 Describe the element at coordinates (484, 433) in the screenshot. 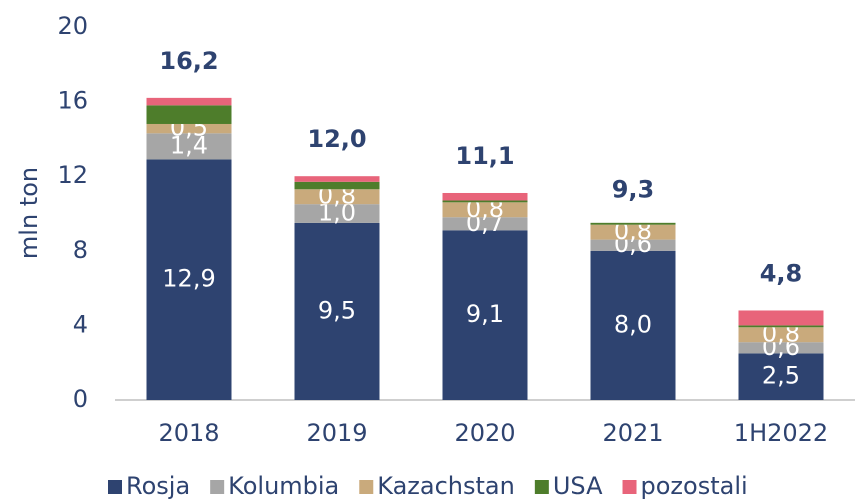

I see `x-tick-label: 2020` at that location.